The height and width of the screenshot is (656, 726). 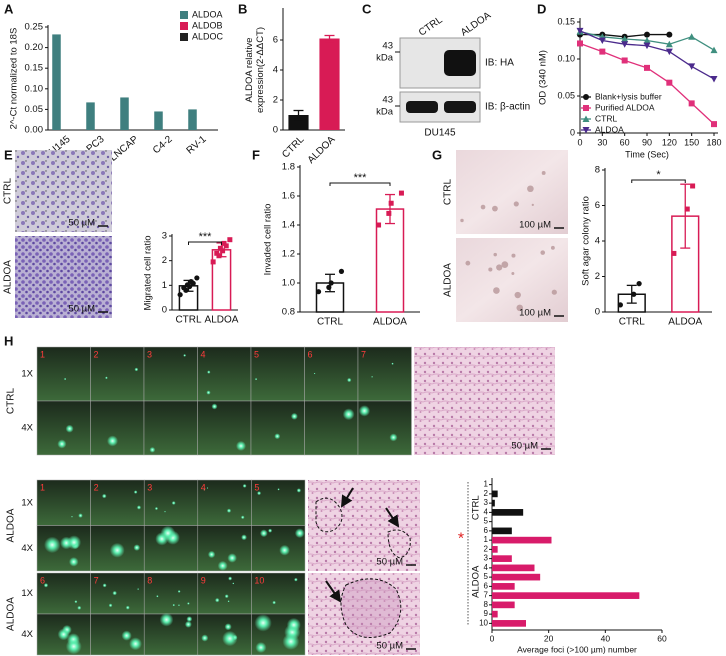 I want to click on legend-label: Blank+lysis buffer, so click(x=628, y=96).